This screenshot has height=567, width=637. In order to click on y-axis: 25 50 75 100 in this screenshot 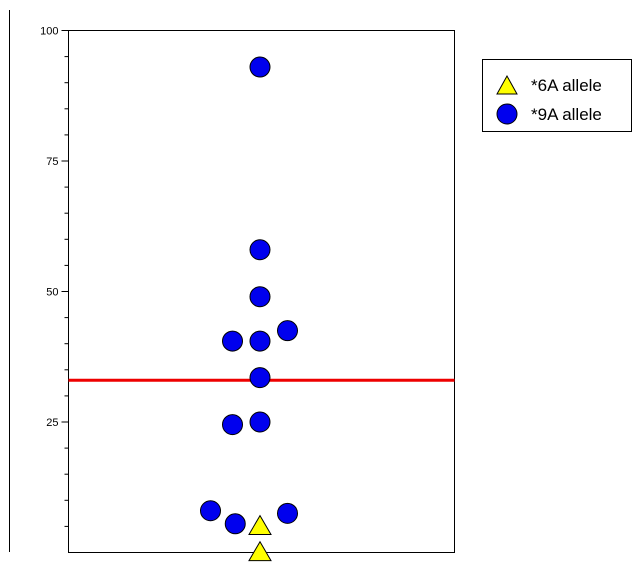, I will do `click(54, 276)`.